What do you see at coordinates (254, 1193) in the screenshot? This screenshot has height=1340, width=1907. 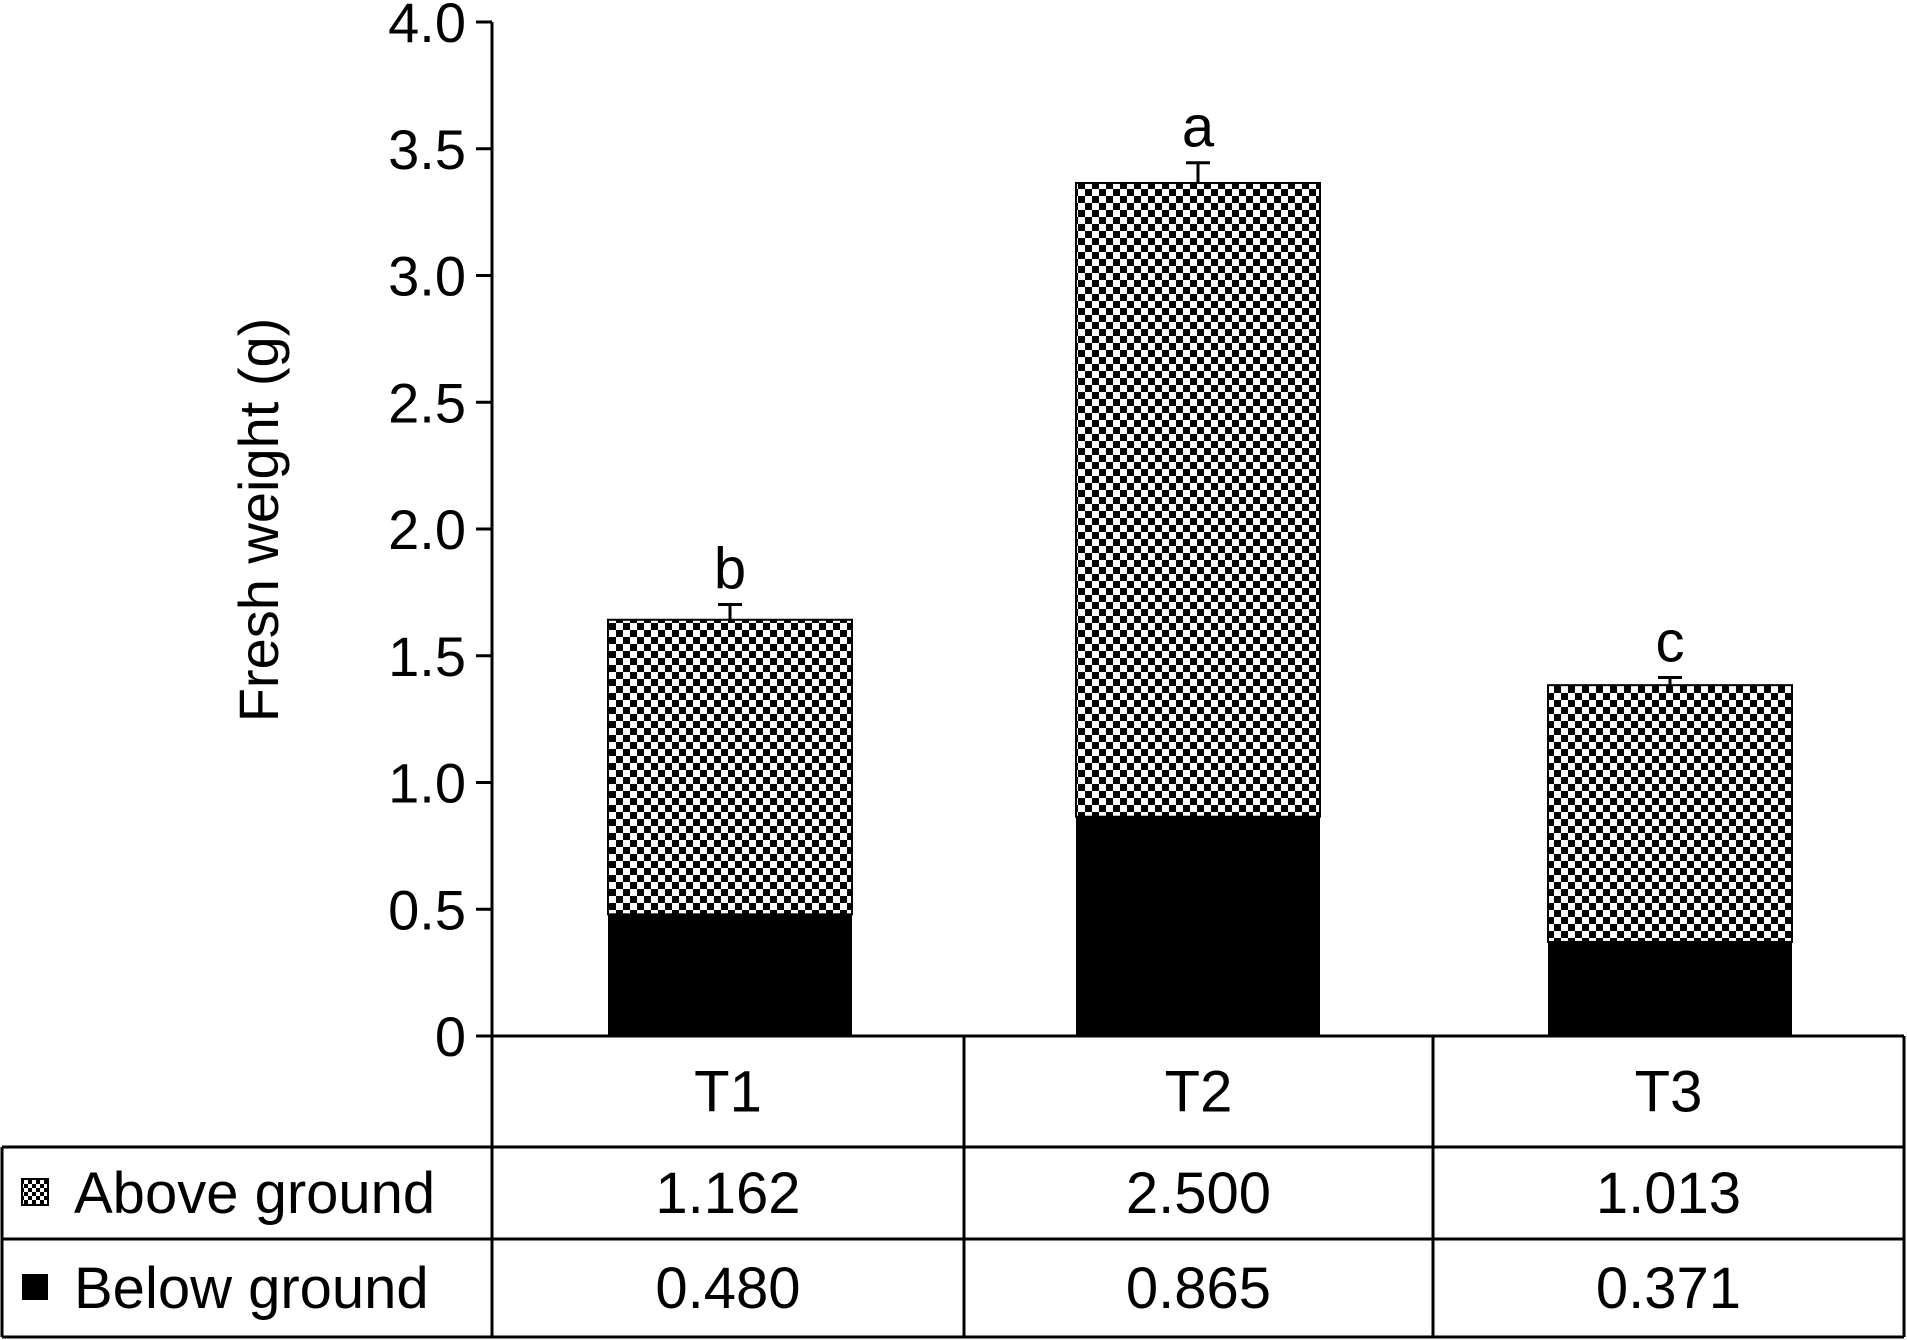 I see `row-label-above-ground: Above ground` at bounding box center [254, 1193].